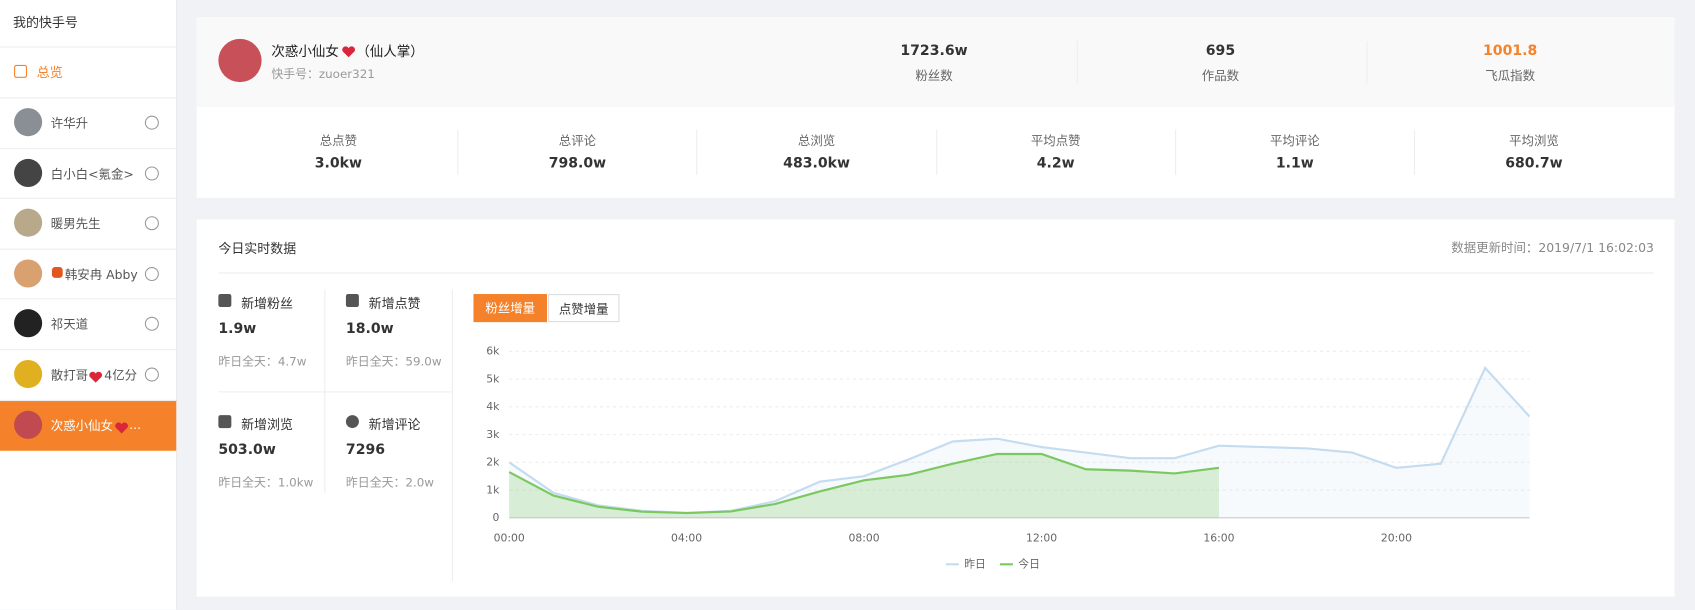 This screenshot has height=610, width=1695. Describe the element at coordinates (934, 51) in the screenshot. I see `stat-value: 1723.6w` at that location.